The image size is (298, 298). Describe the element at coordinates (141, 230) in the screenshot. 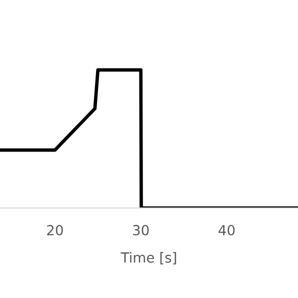

I see `x-tick-label: 30` at that location.